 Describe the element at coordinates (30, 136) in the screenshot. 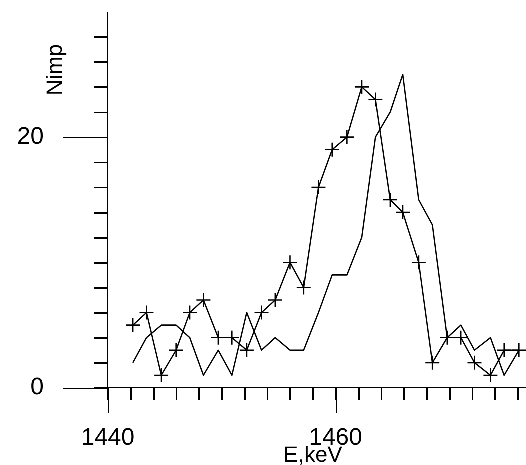

I see `y-tick-label: 20` at that location.